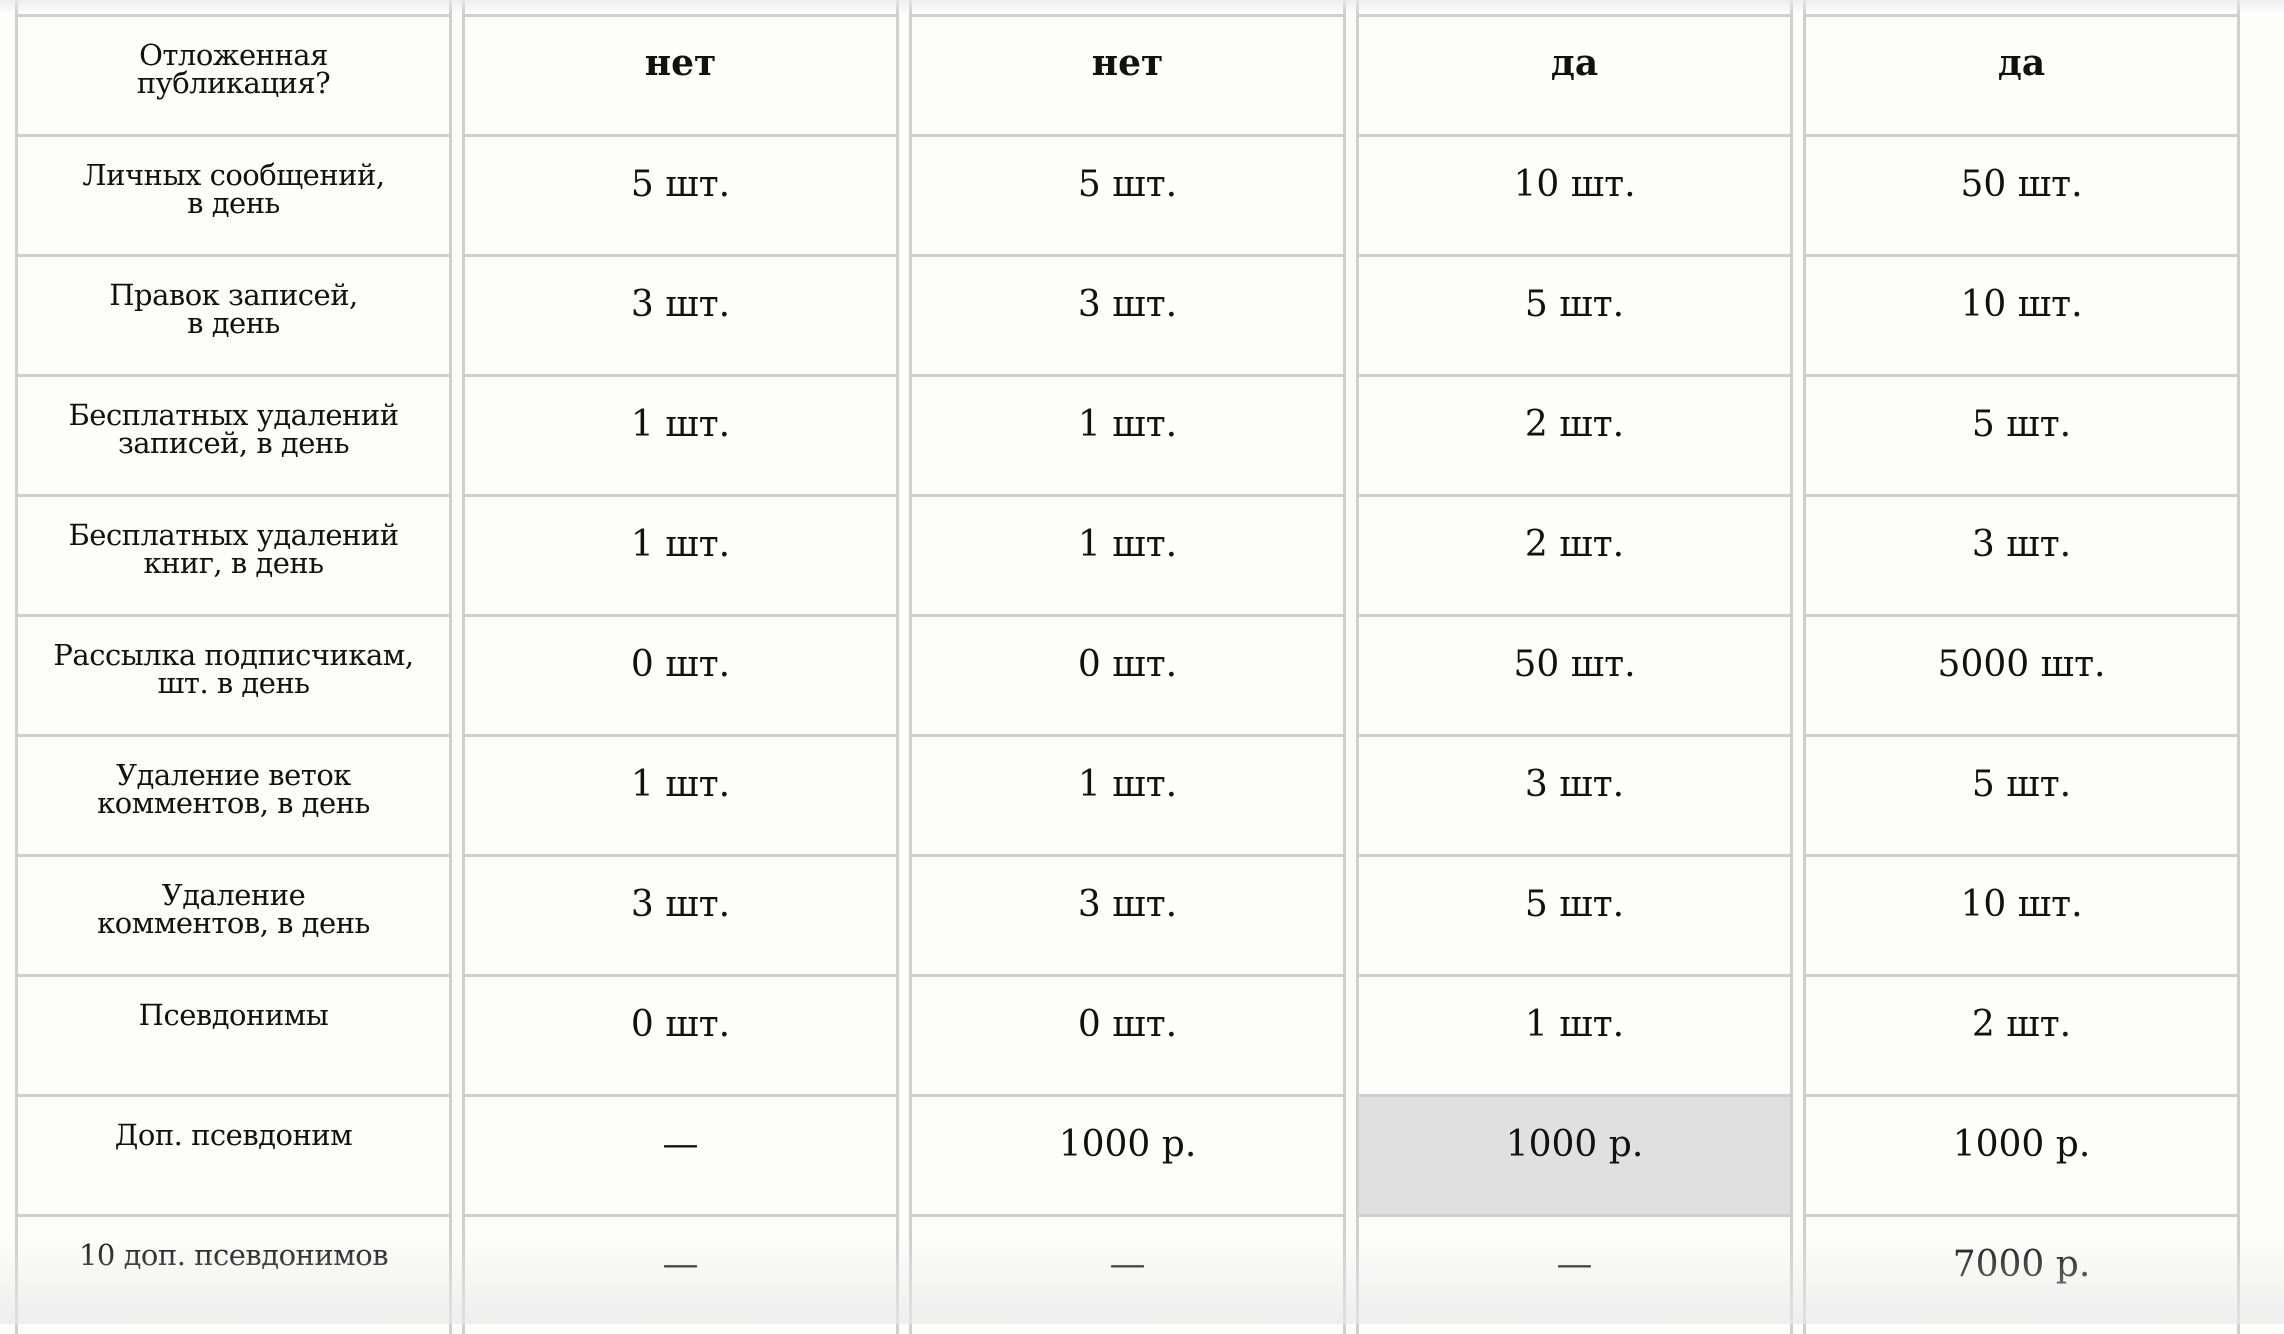 Image resolution: width=2284 pixels, height=1334 pixels. I want to click on row-label-line: Псевдонимы, so click(233, 1015).